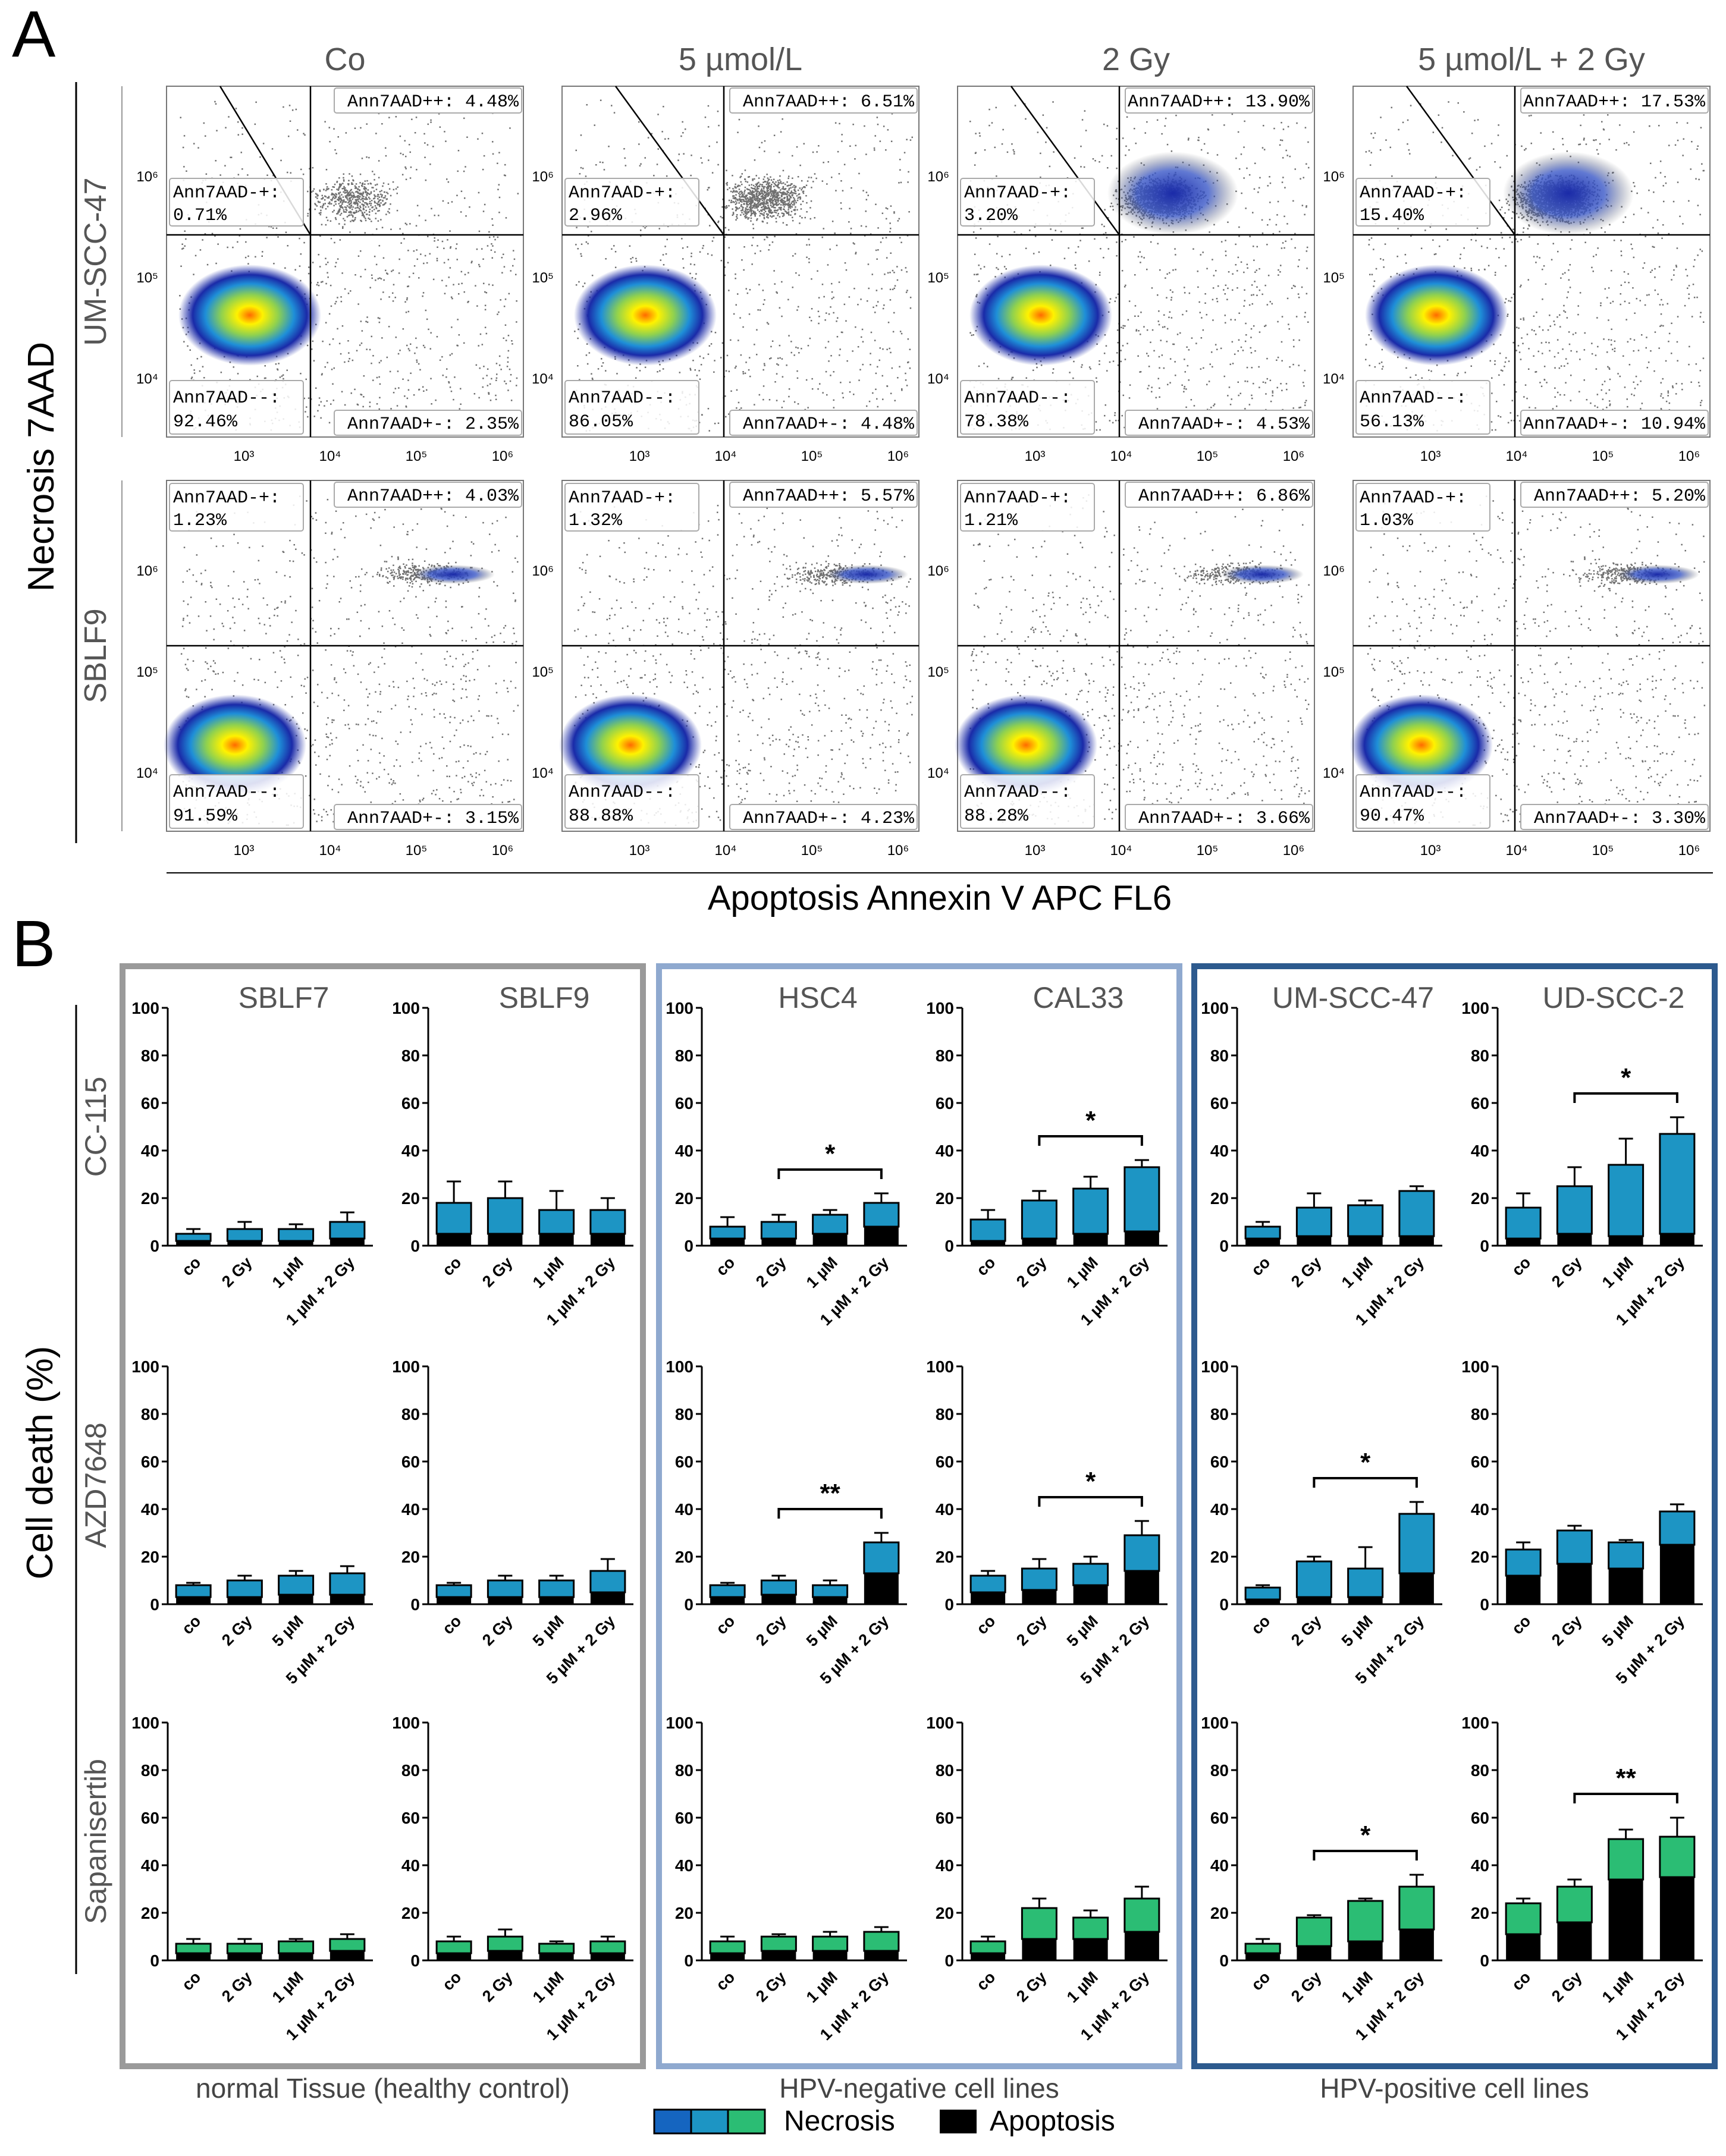  I want to click on quadrant-upper-left-value: 1.21%, so click(991, 521).